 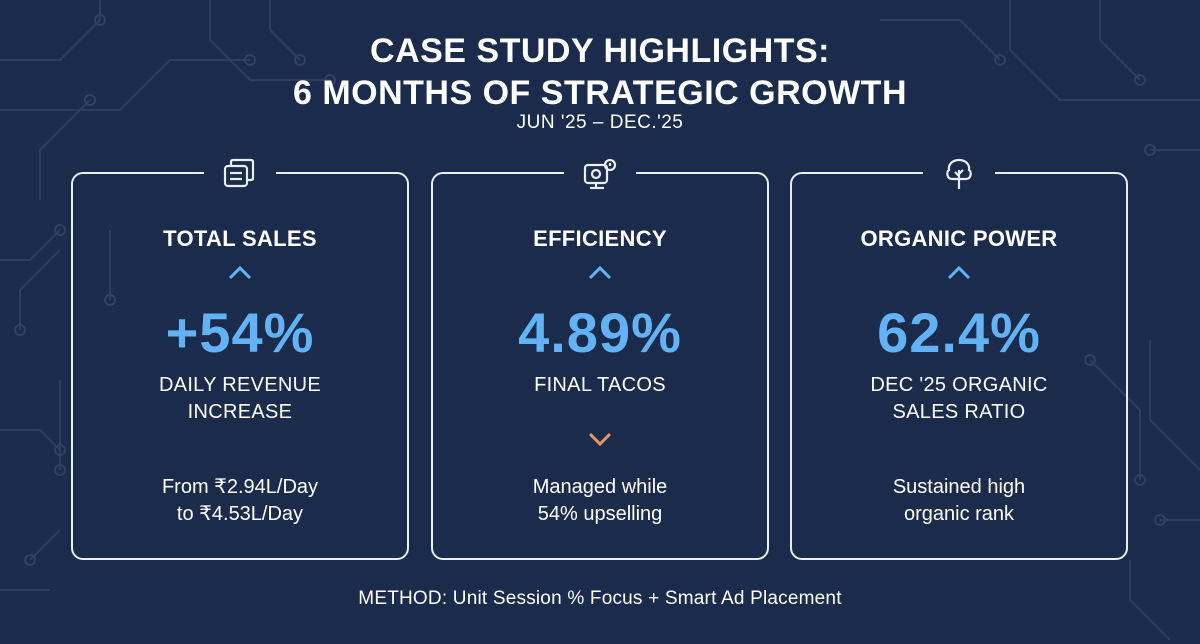 What do you see at coordinates (959, 501) in the screenshot?
I see `card-note: Sustained high organic rank` at bounding box center [959, 501].